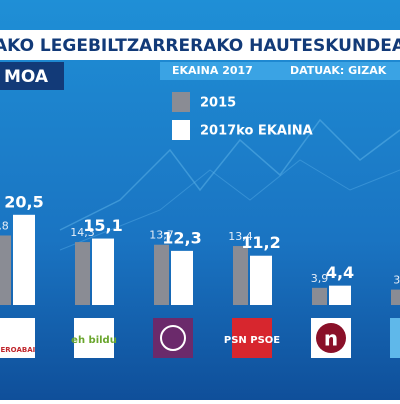 The width and height of the screenshot is (400, 404). I want to click on value-label: 13,7, so click(161, 235).